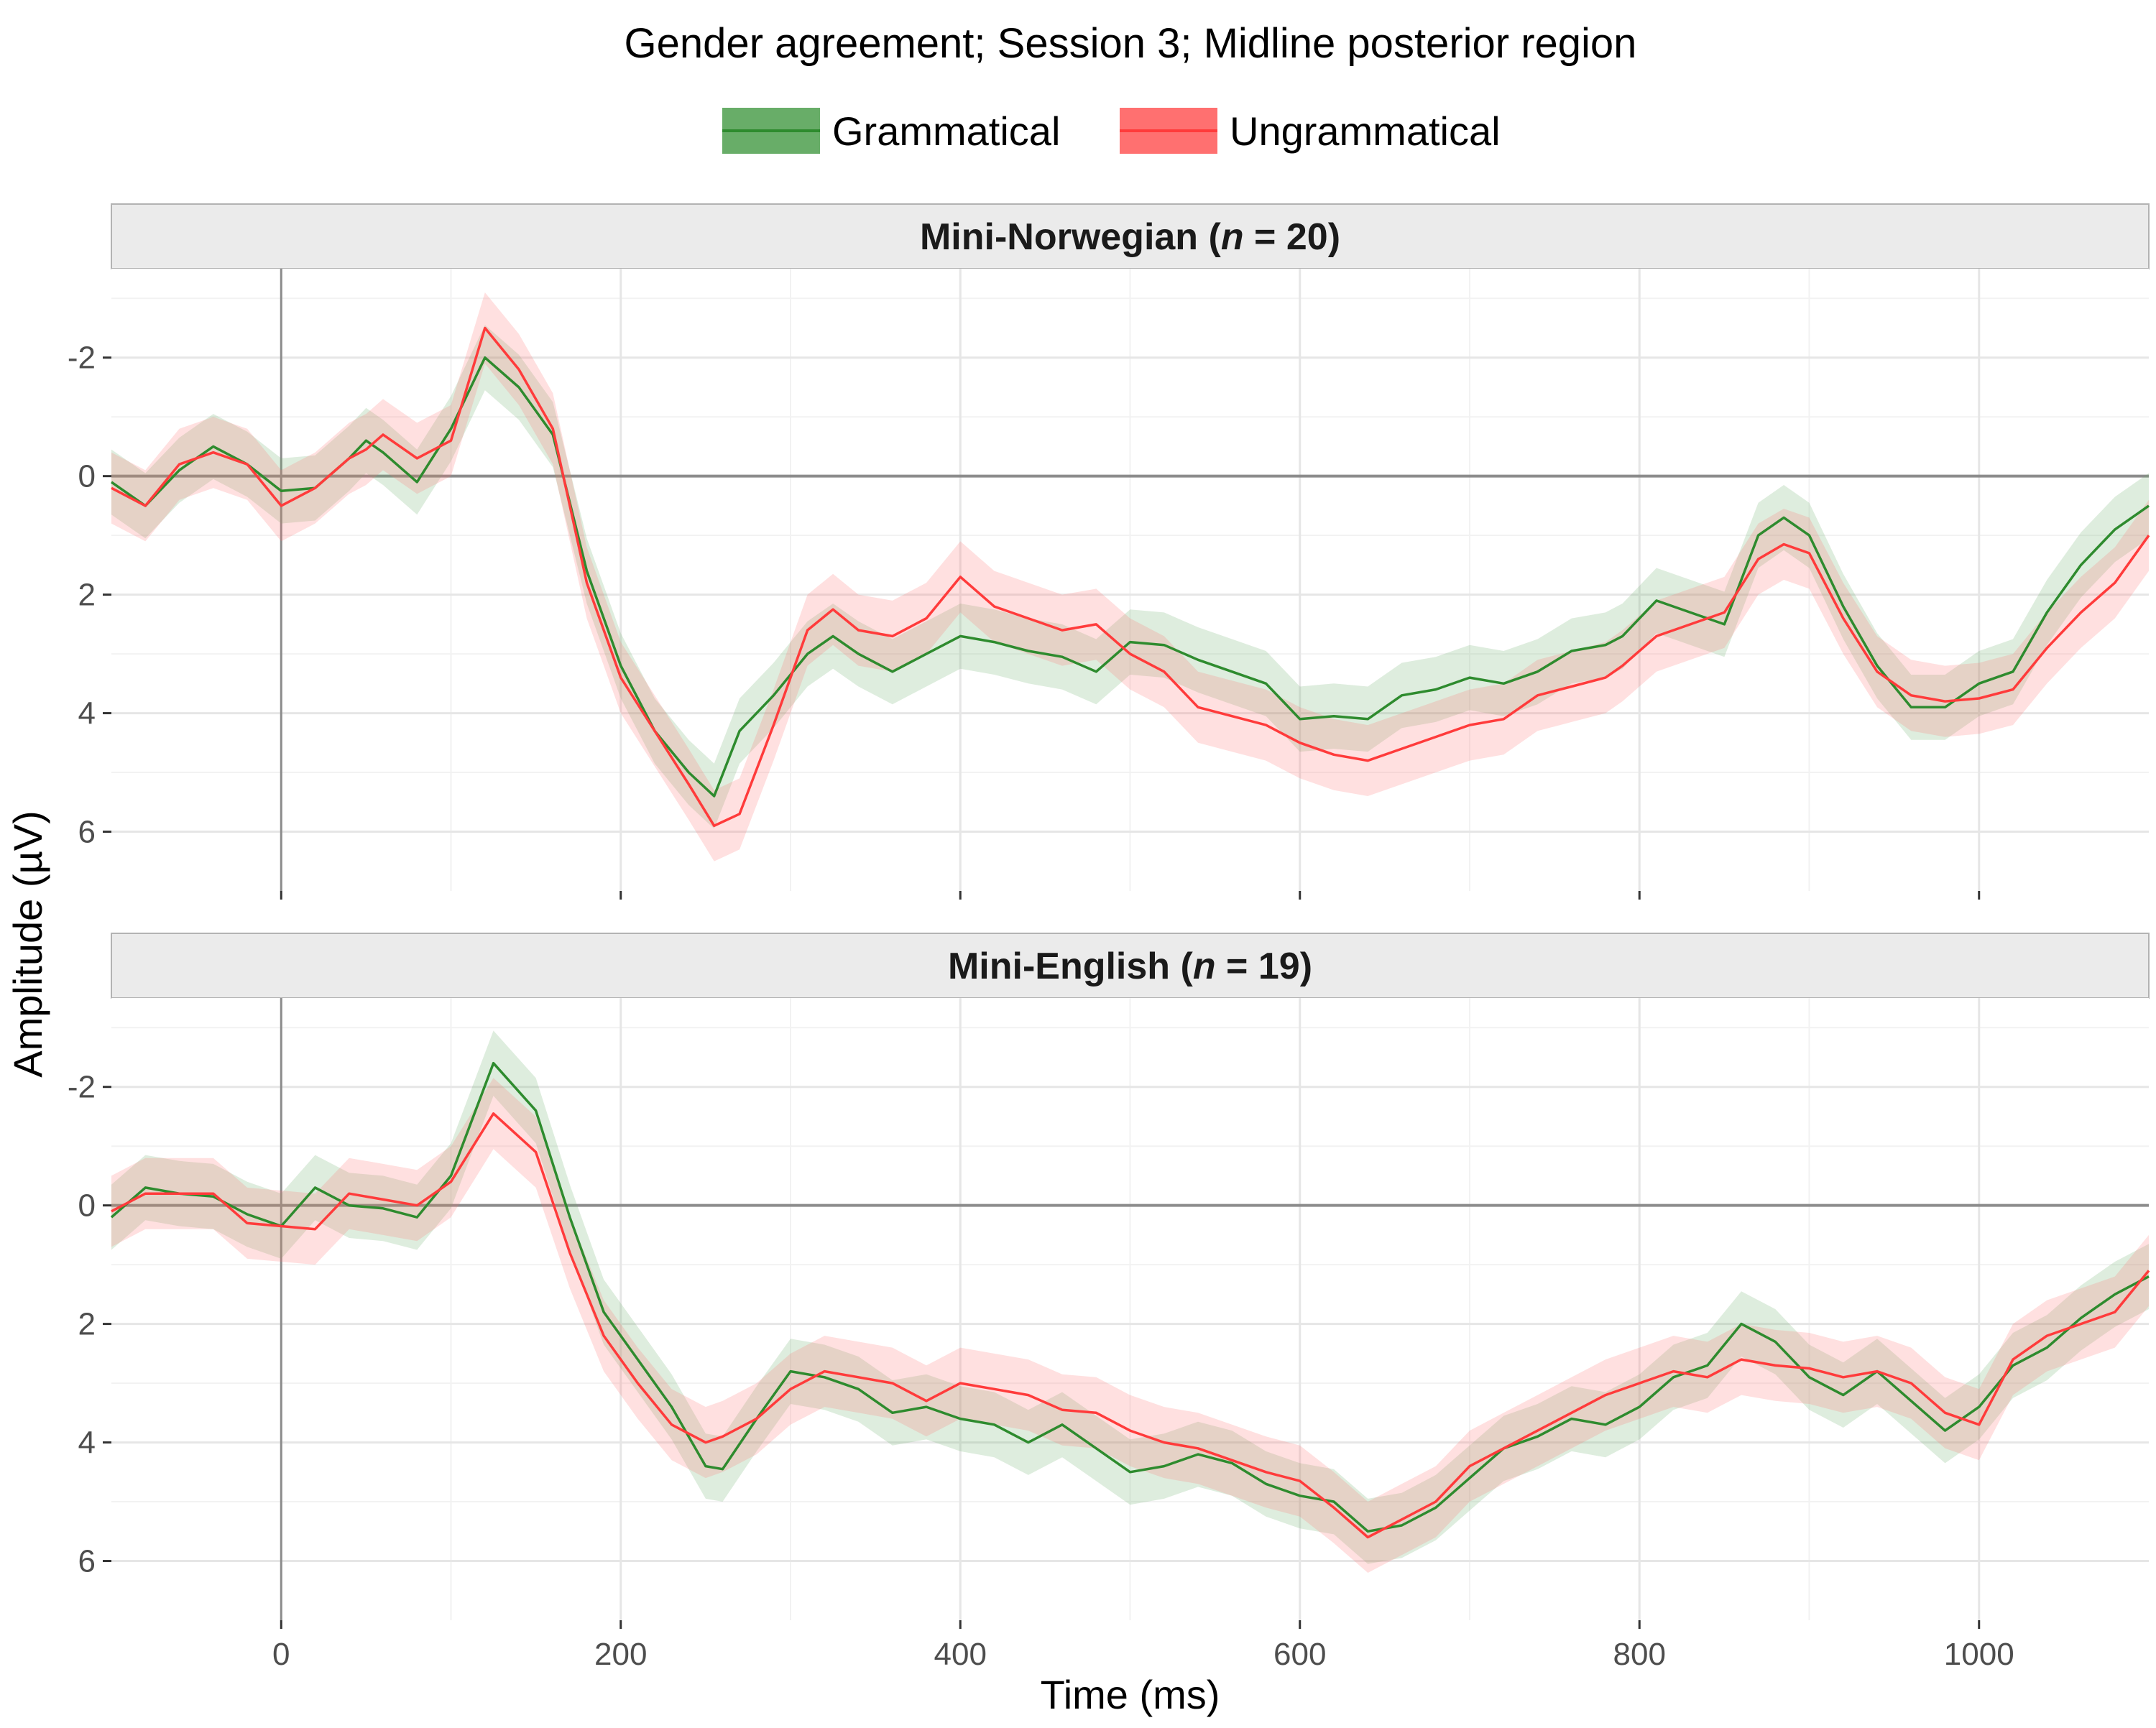 The width and height of the screenshot is (2156, 1728). I want to click on y-tick-label-1-1: 0, so click(87, 1206).